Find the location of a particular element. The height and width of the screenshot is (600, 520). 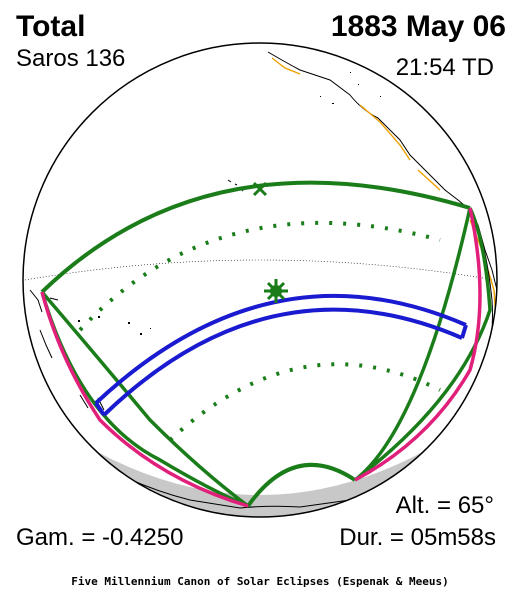

western-rise-set-curve is located at coordinates (144, 399).